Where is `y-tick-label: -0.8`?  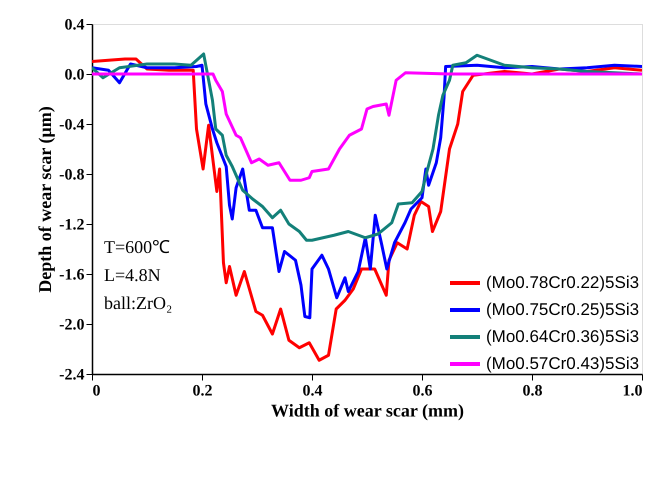 y-tick-label: -0.8 is located at coordinates (71, 175).